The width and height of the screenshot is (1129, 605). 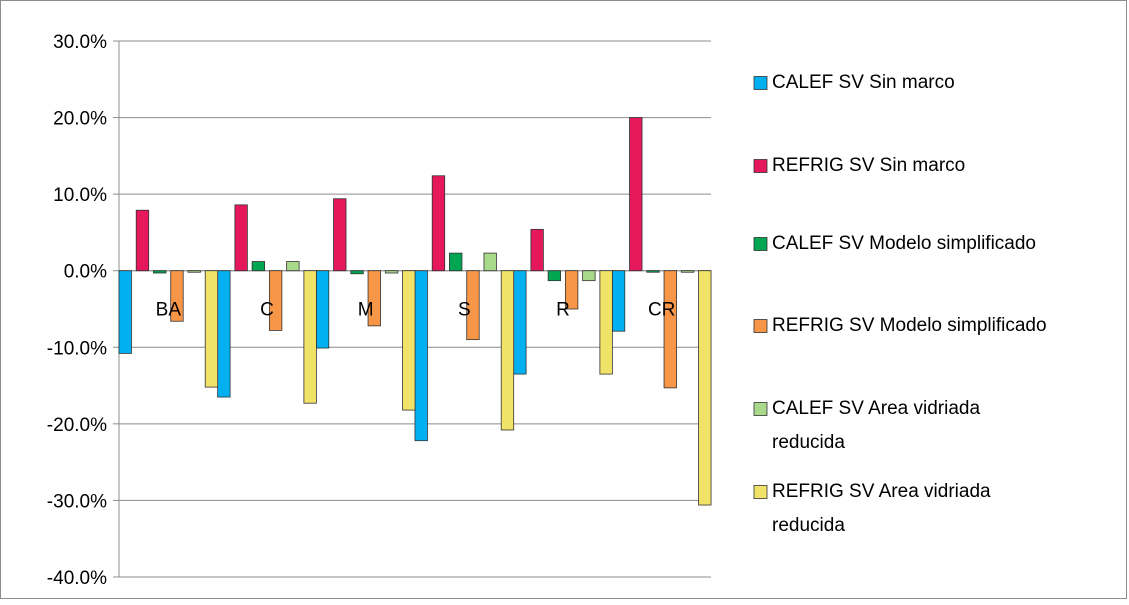 What do you see at coordinates (391, 272) in the screenshot?
I see `bar-calef-sv-area-vidriada-reducida-m` at bounding box center [391, 272].